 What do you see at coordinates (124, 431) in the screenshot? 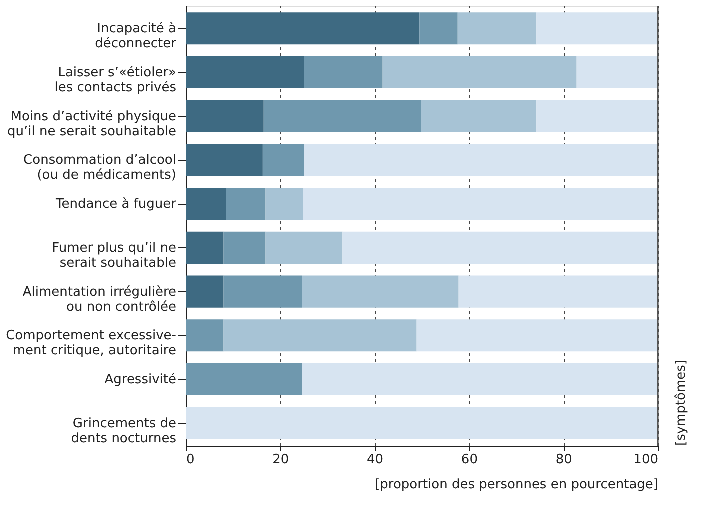
I see `y-tick-label: Grincements de dents nocturnes` at bounding box center [124, 431].